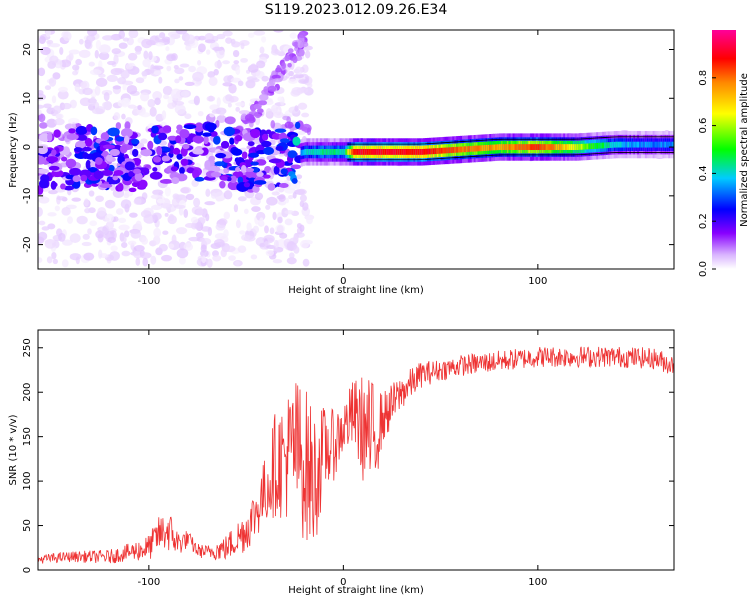  I want to click on snr-x-tick-label: 100, so click(537, 582).